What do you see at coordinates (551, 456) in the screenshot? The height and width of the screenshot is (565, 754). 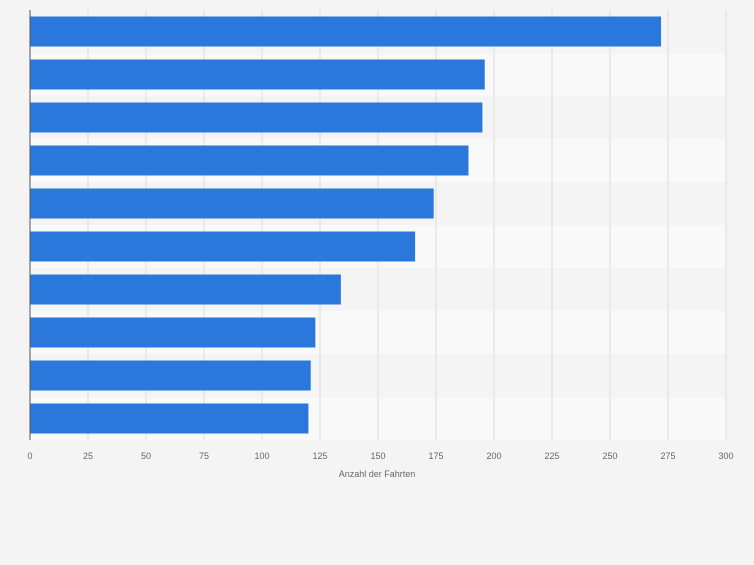 I see `x-tick-label: 225` at bounding box center [551, 456].